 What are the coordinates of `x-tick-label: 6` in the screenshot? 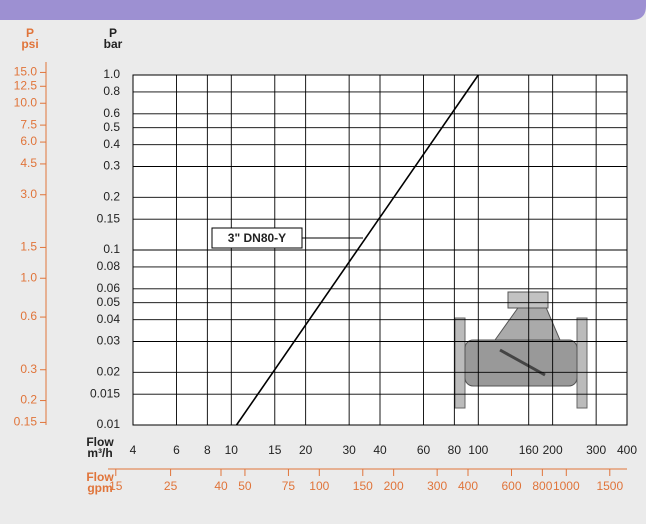 It's located at (176, 450).